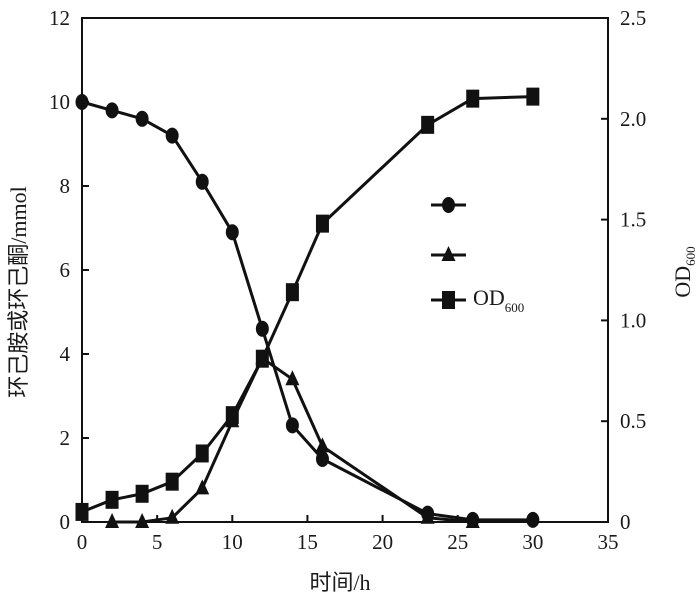  I want to click on legend-label-od600: OD600, so click(498, 300).